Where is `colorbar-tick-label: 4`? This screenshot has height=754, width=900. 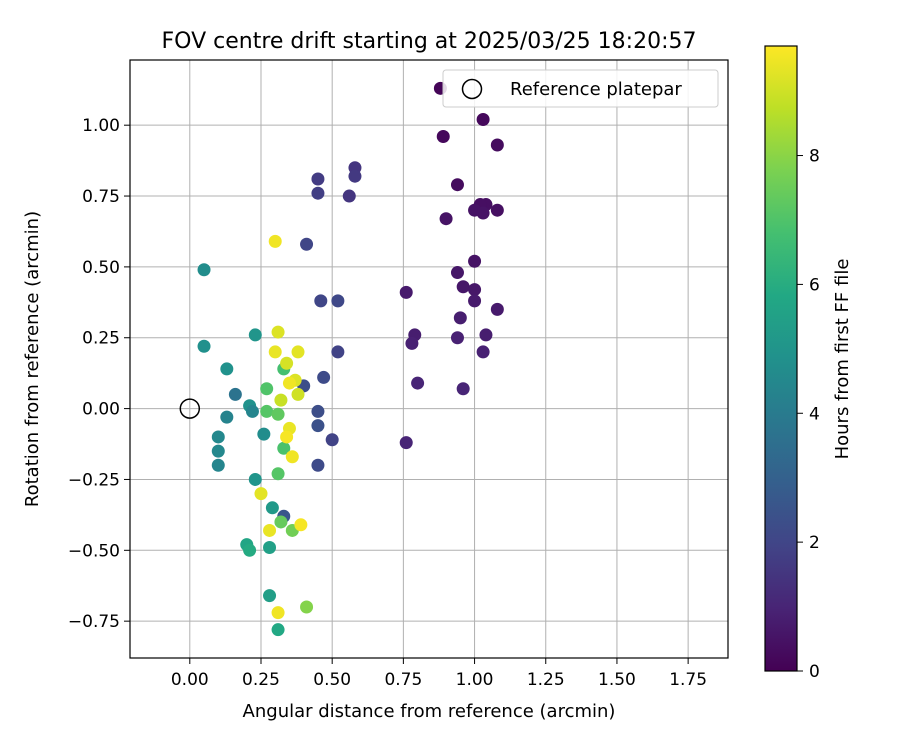 colorbar-tick-label: 4 is located at coordinates (814, 414).